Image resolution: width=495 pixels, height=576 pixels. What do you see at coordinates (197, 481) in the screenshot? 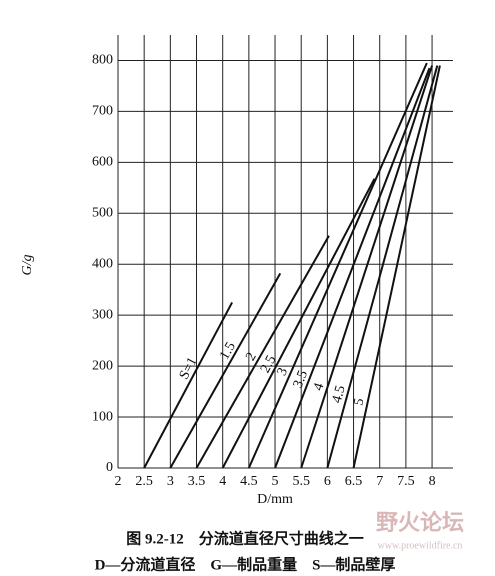
I see `x-tick-label: 3.5` at bounding box center [197, 481].